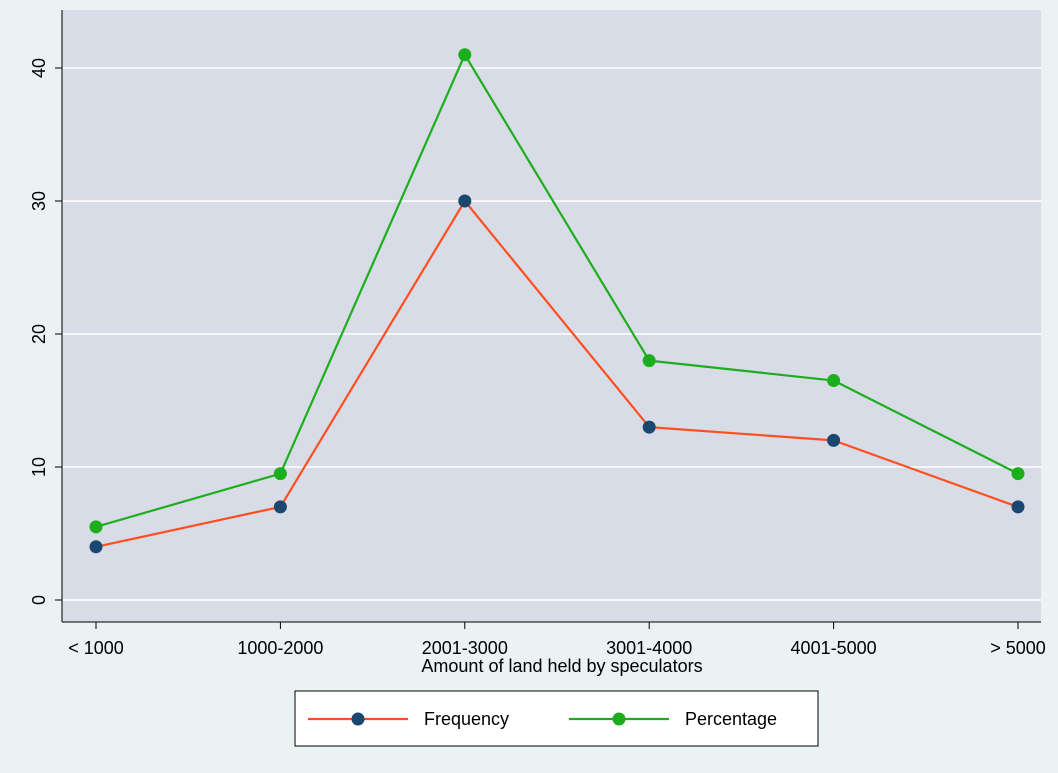  What do you see at coordinates (561, 666) in the screenshot?
I see `x-axis-title: Amount of land held by speculators` at bounding box center [561, 666].